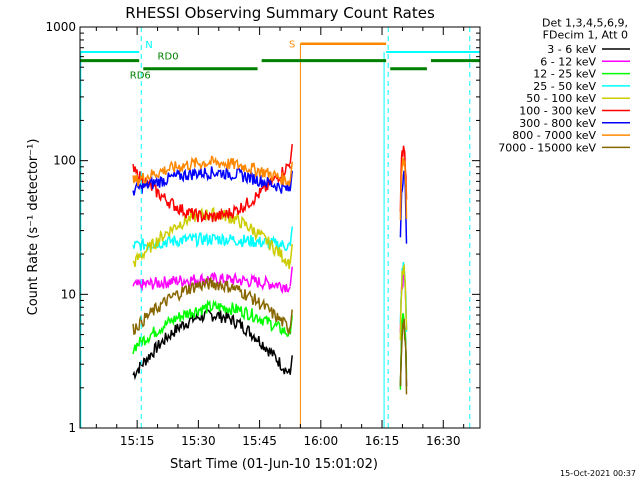 The image size is (640, 480). Describe the element at coordinates (554, 135) in the screenshot. I see `legend-label: 800 - 7000 keV` at that location.